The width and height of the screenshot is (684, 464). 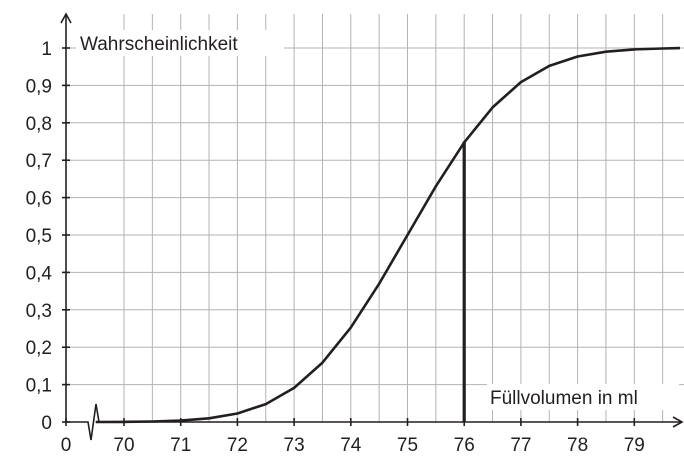 What do you see at coordinates (39, 386) in the screenshot?
I see `y-tick-label: 0,1` at bounding box center [39, 386].